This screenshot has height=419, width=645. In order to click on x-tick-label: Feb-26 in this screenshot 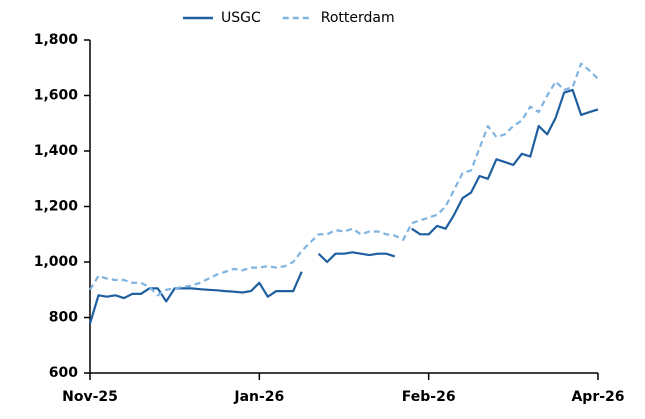, I will do `click(429, 397)`.